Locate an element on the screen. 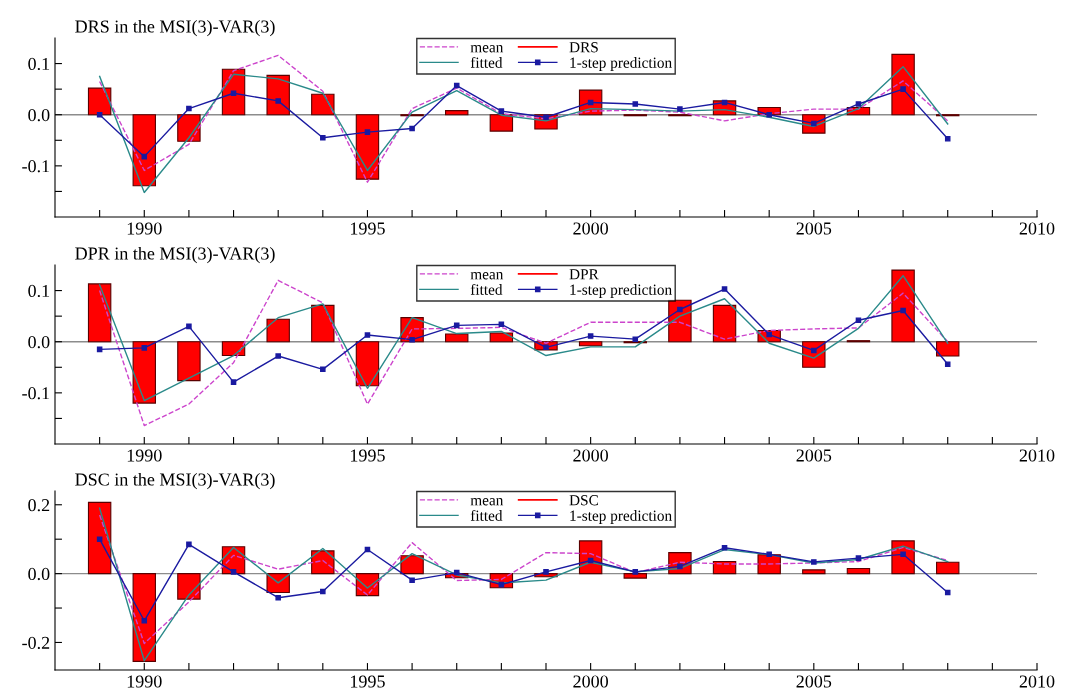 This screenshot has height=696, width=1066. chart-title: DRS in the MSI(3)-VAR(3) is located at coordinates (175, 28).